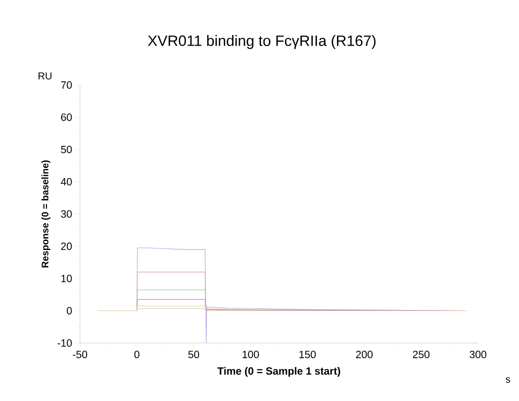 The width and height of the screenshot is (519, 401). I want to click on x-axis-title: Time (0 = Sample 1 start), so click(278, 372).